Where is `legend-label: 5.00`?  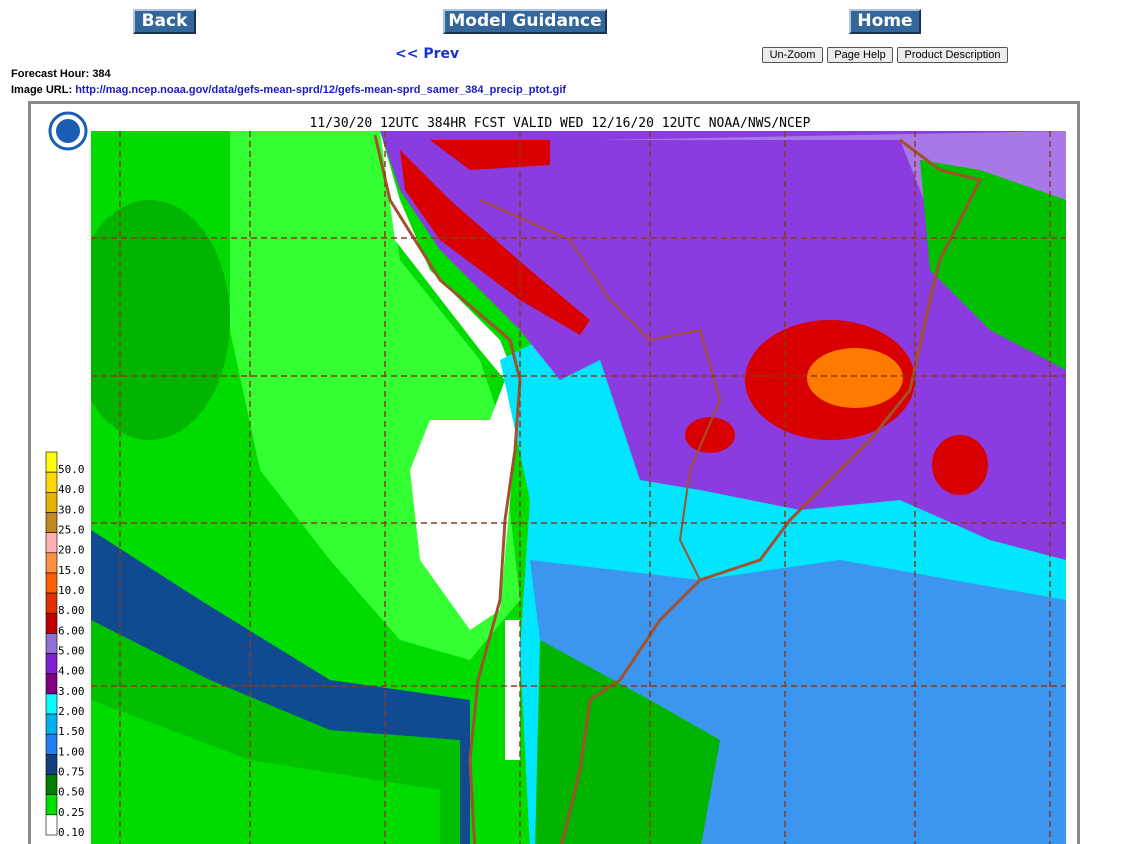
legend-label: 5.00 is located at coordinates (71, 651).